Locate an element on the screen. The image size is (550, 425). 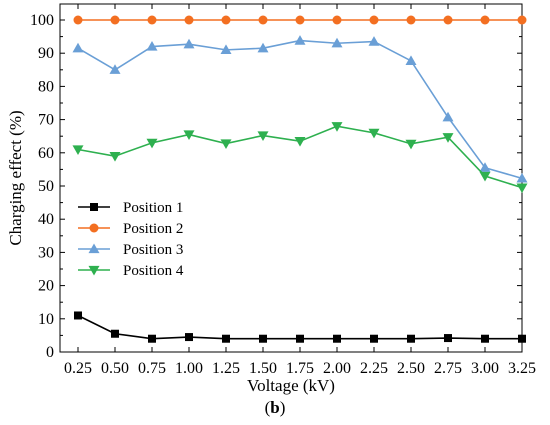
figure-caption: (b) is located at coordinates (275, 407).